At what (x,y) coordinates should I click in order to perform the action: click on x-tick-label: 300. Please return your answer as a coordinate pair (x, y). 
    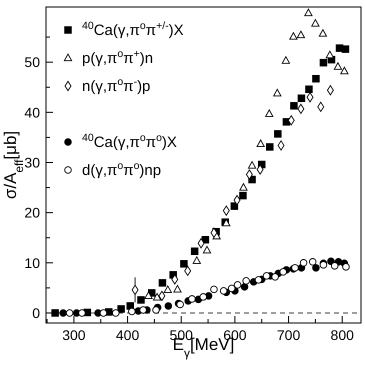
    Looking at the image, I should click on (74, 335).